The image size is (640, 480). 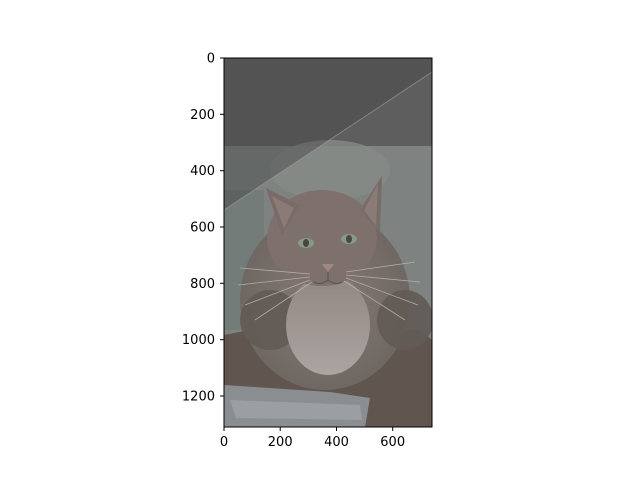 I want to click on y-axis: 0 200 400 600 800 1000 1200, so click(x=203, y=228).